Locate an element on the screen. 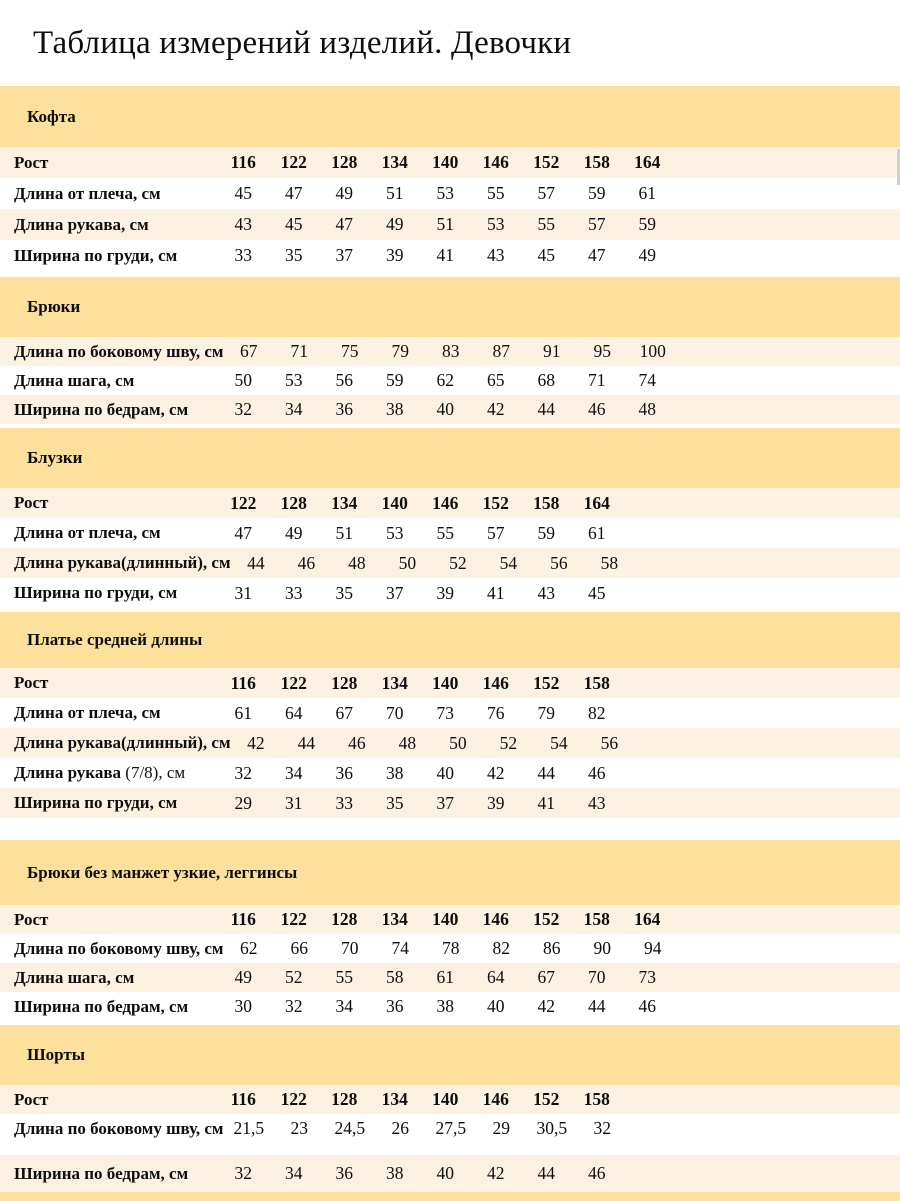  size-value: 164 is located at coordinates (596, 502).